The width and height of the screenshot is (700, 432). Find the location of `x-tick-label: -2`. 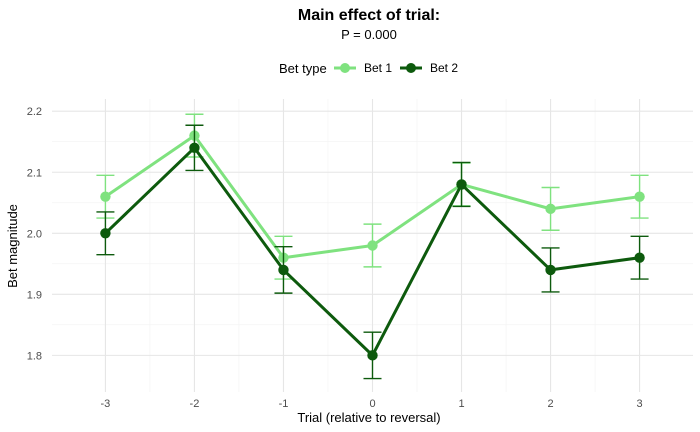

x-tick-label: -2 is located at coordinates (195, 404).